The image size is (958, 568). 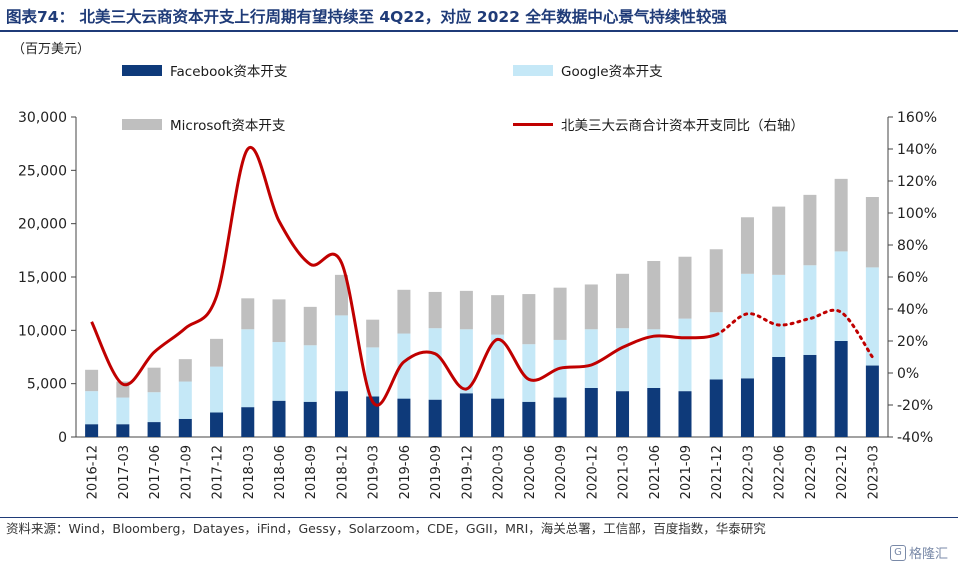 What do you see at coordinates (915, 406) in the screenshot?
I see `right-tick-label: -20%` at bounding box center [915, 406].